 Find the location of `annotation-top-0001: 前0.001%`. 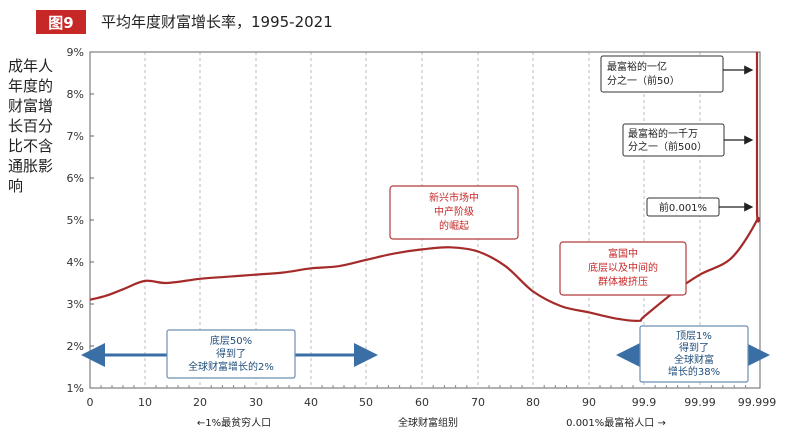

annotation-top-0001: 前0.001% is located at coordinates (700, 207).